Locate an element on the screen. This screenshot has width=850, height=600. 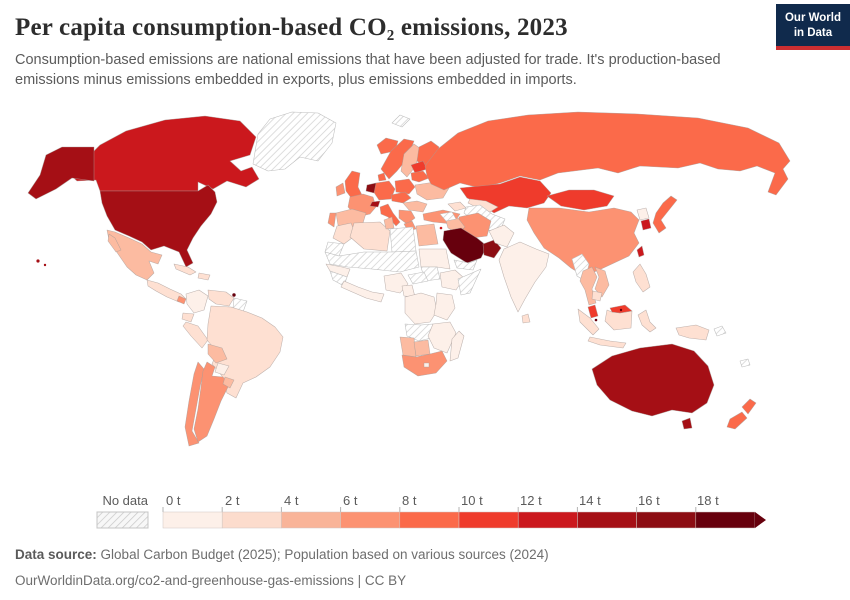
country-taiwan is located at coordinates (640, 251).